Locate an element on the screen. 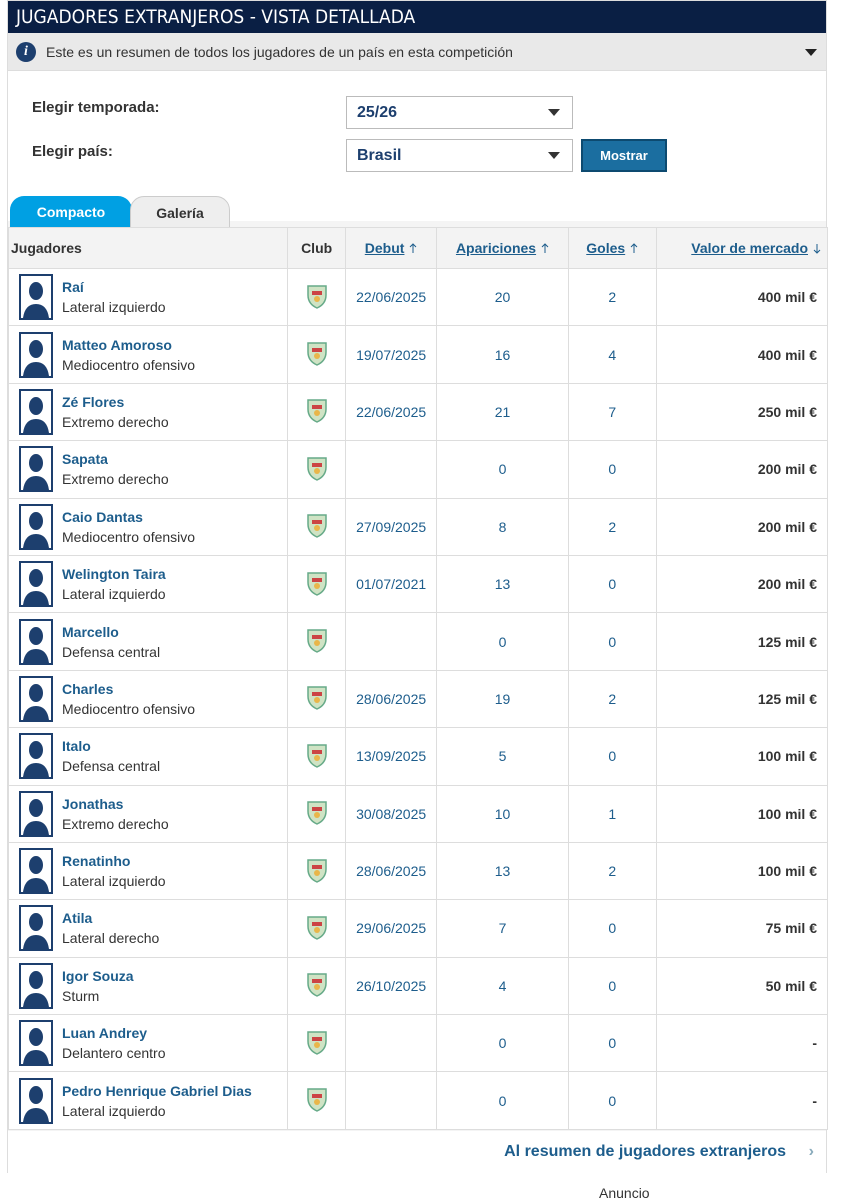 This screenshot has height=1201, width=845. player: Raí Lateral izquierdo is located at coordinates (148, 297).